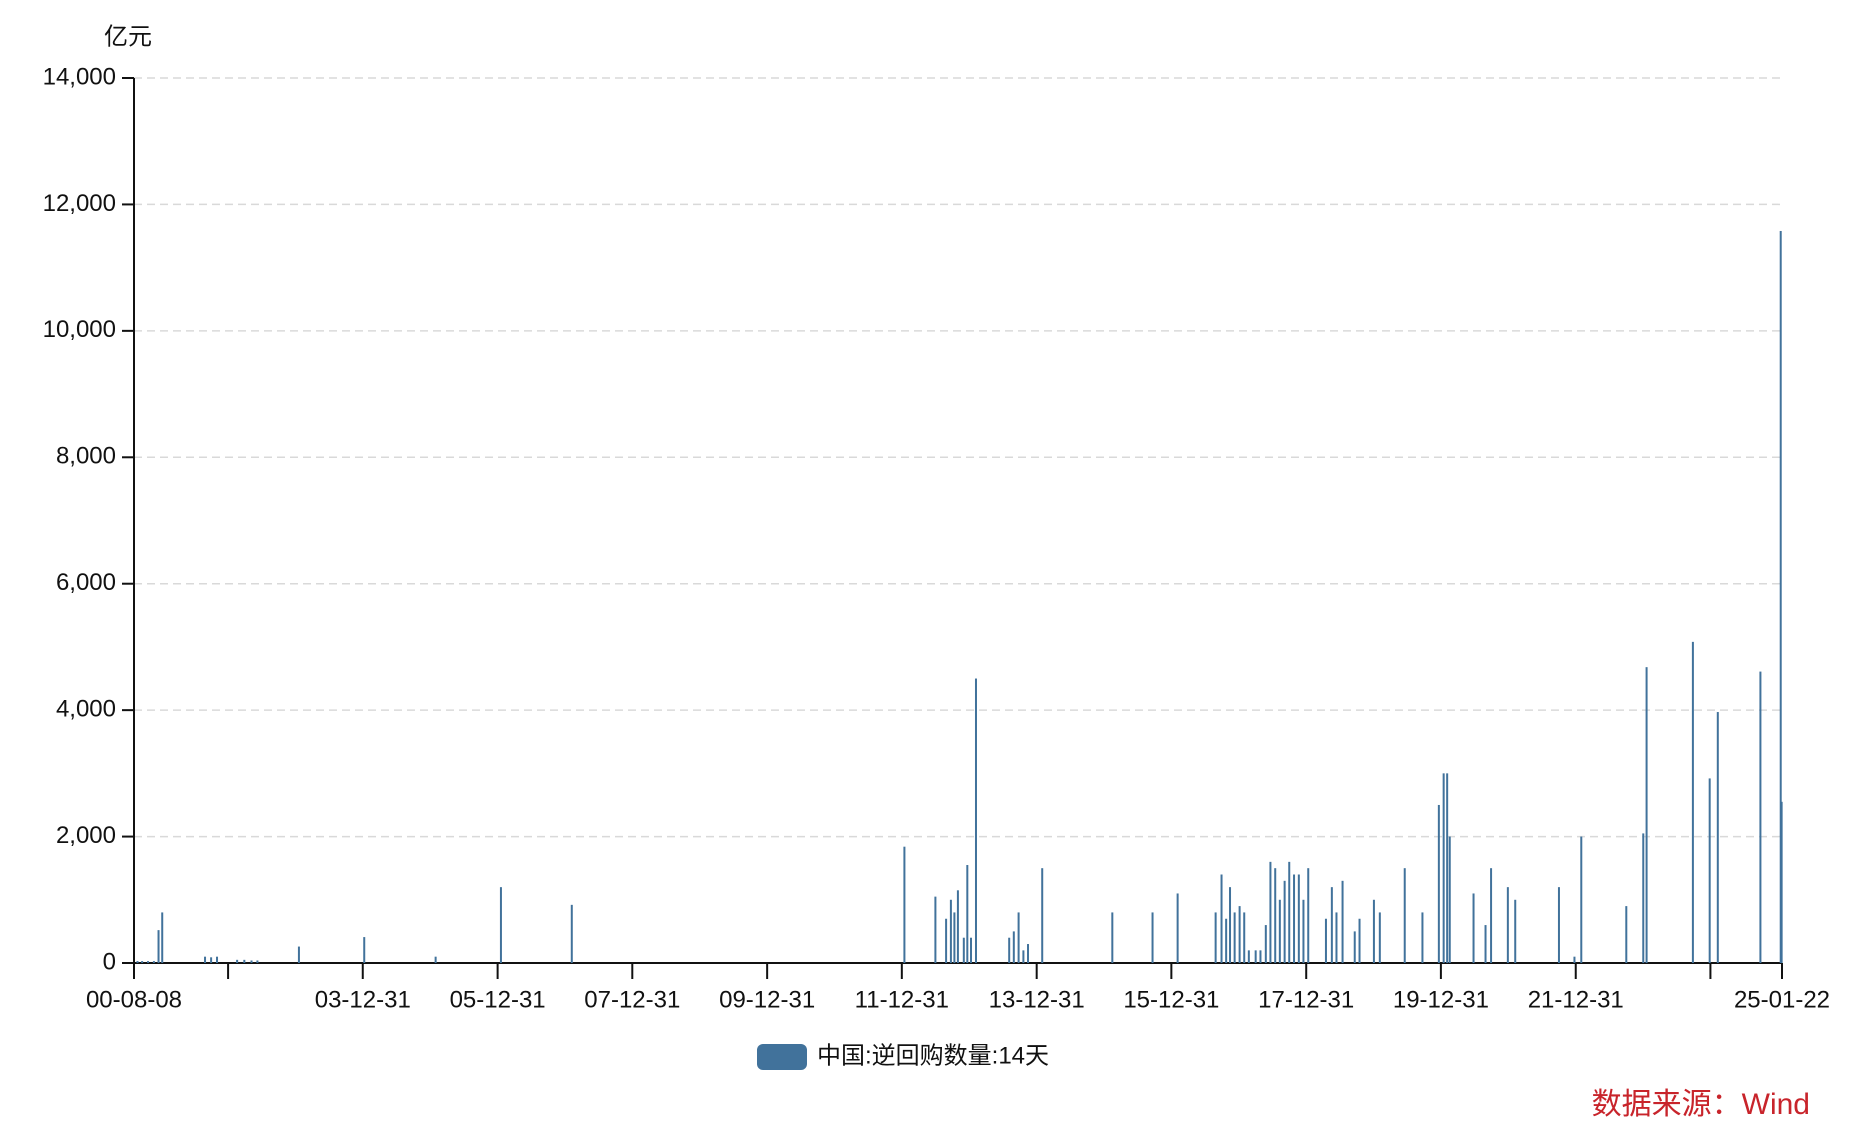  Describe the element at coordinates (1576, 999) in the screenshot. I see `x-tick-label: 21-12-31` at that location.